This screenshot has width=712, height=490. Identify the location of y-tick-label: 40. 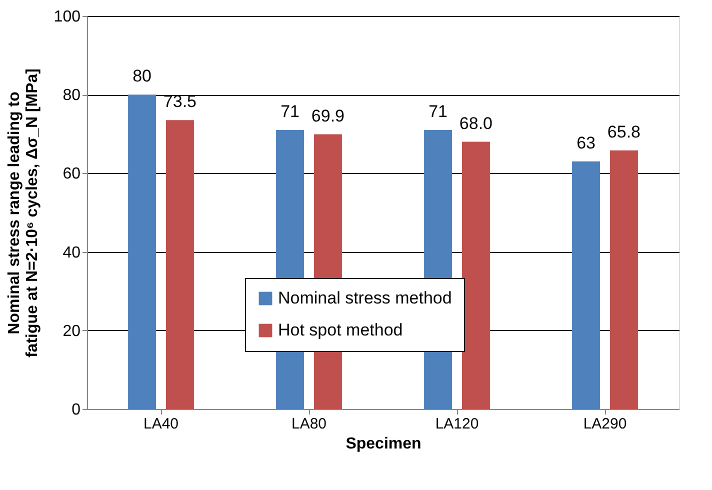
(71, 253).